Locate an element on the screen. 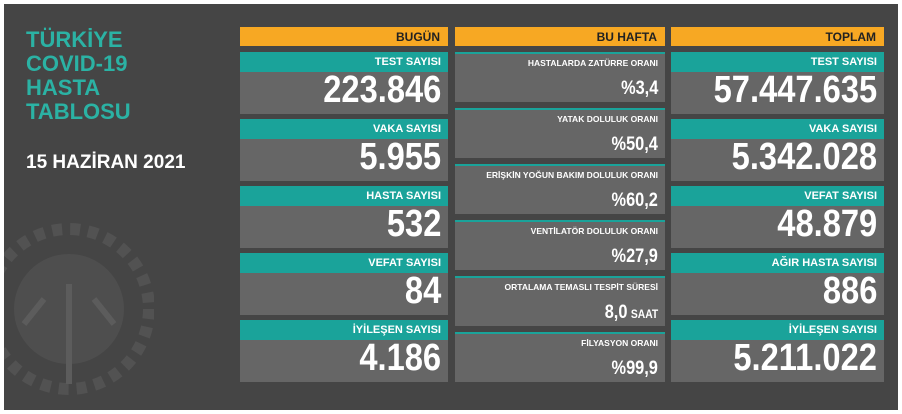  stat-value: %60,2 is located at coordinates (635, 201).